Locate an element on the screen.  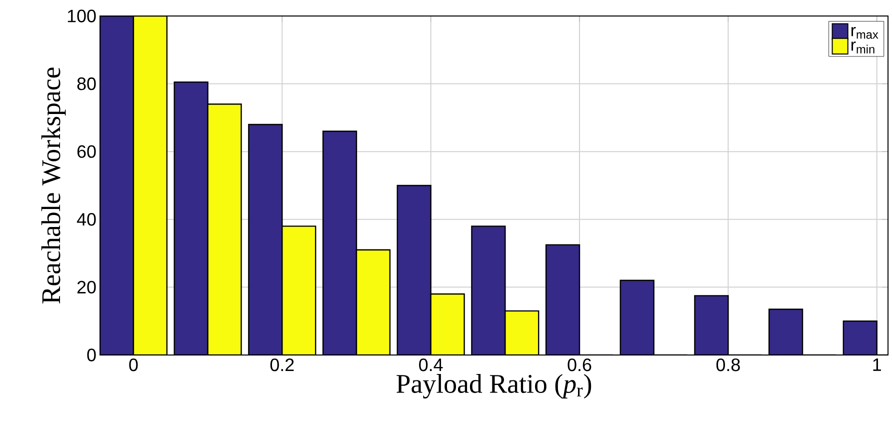
x-tick-label: 0 is located at coordinates (133, 365).